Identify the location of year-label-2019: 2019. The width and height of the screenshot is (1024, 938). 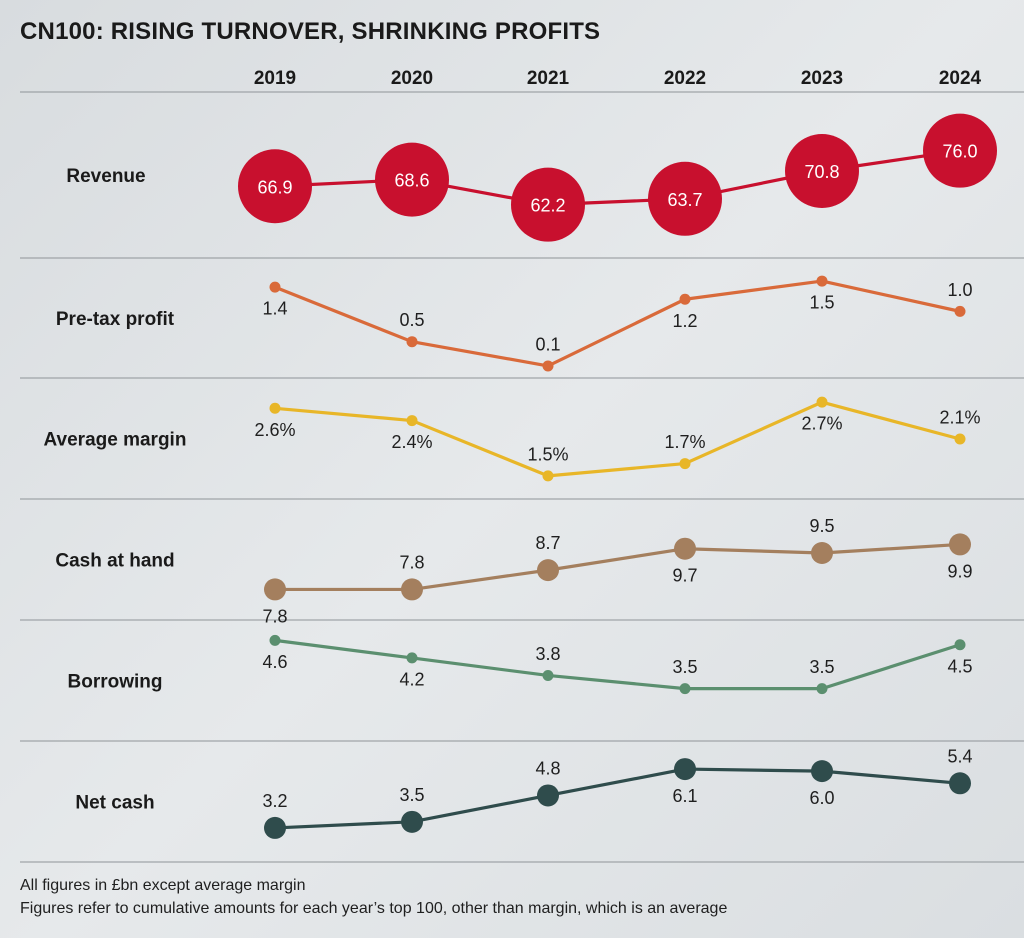
(275, 78).